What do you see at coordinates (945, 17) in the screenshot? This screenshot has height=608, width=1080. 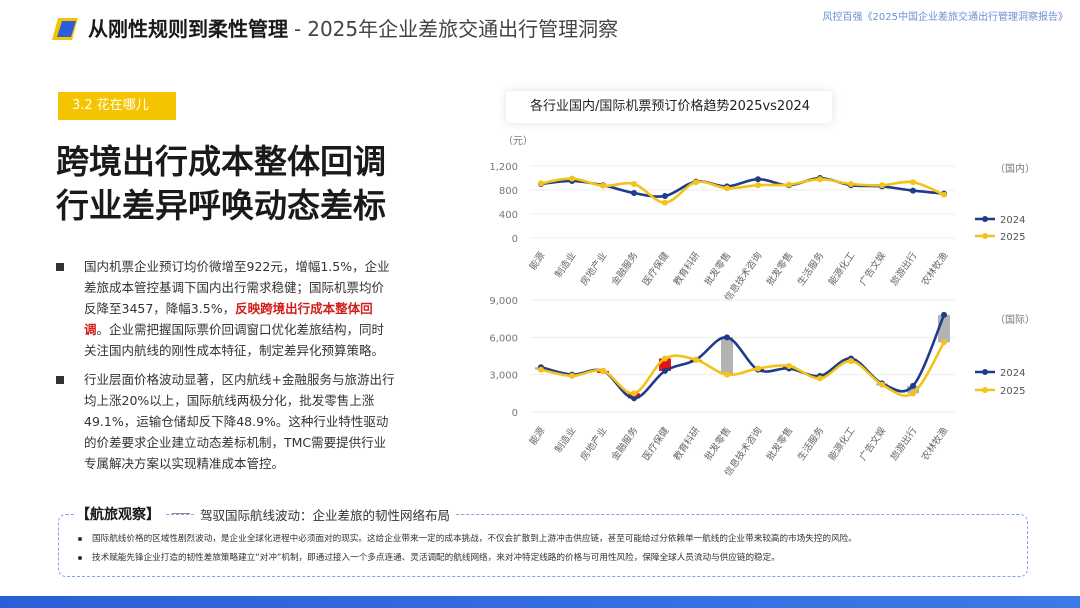 I see `report-name: 风控百强《2025中国企业差旅交通出行管理洞察报告》` at bounding box center [945, 17].